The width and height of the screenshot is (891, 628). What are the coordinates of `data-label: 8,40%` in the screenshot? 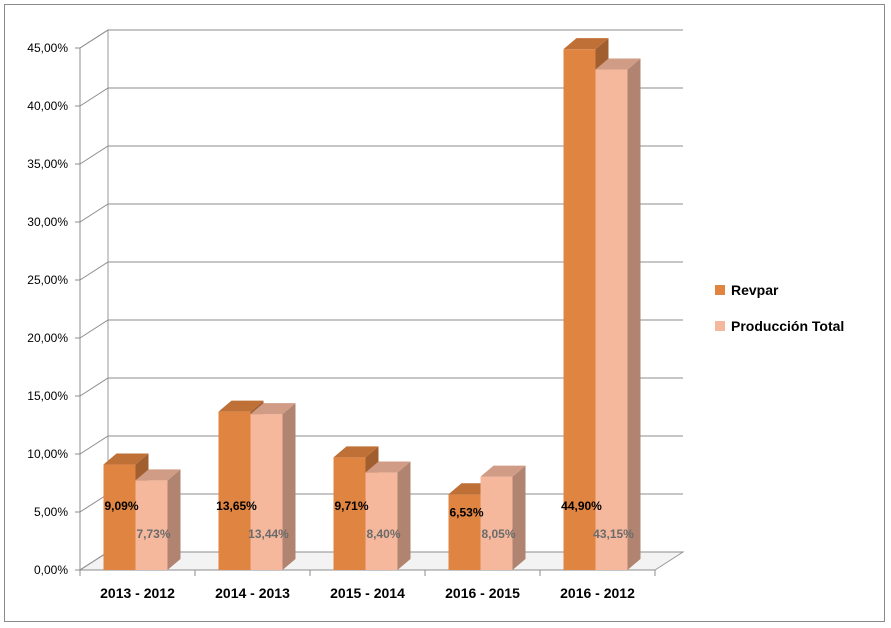 It's located at (383, 534).